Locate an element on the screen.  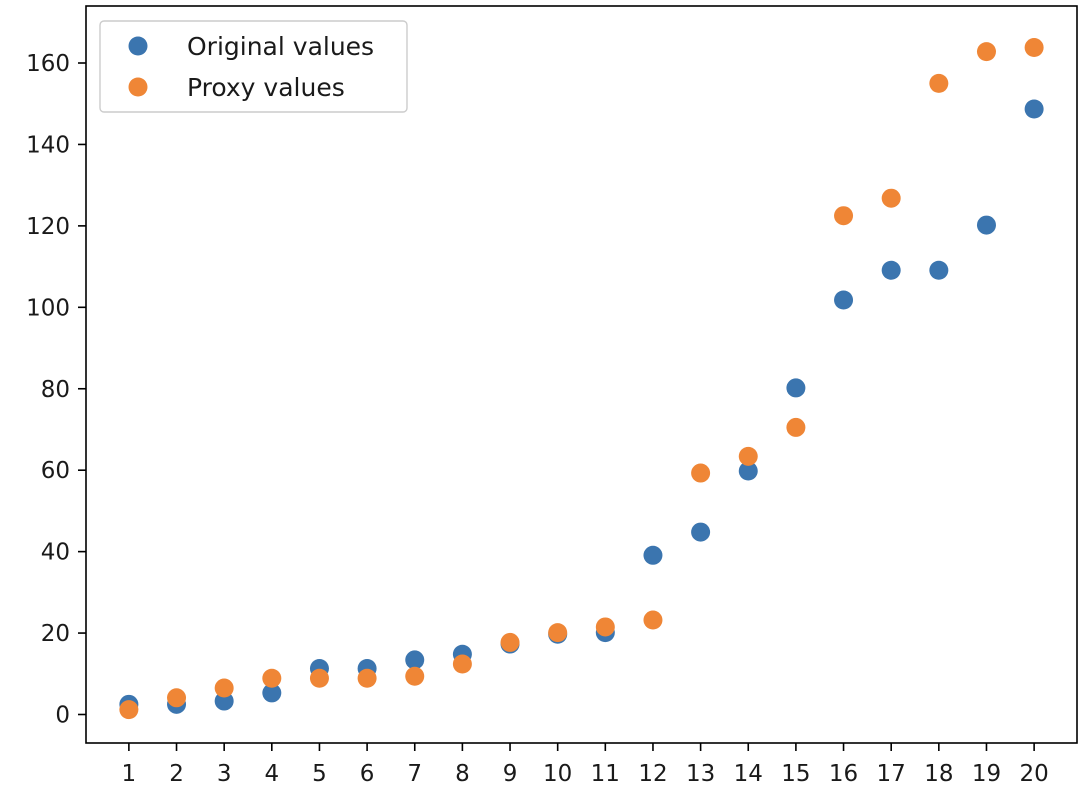
y-tick-label: 20 is located at coordinates (55, 634).